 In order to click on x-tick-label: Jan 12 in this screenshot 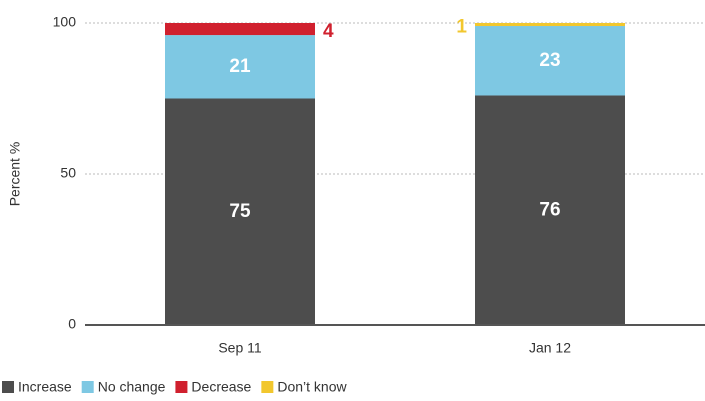, I will do `click(550, 348)`.